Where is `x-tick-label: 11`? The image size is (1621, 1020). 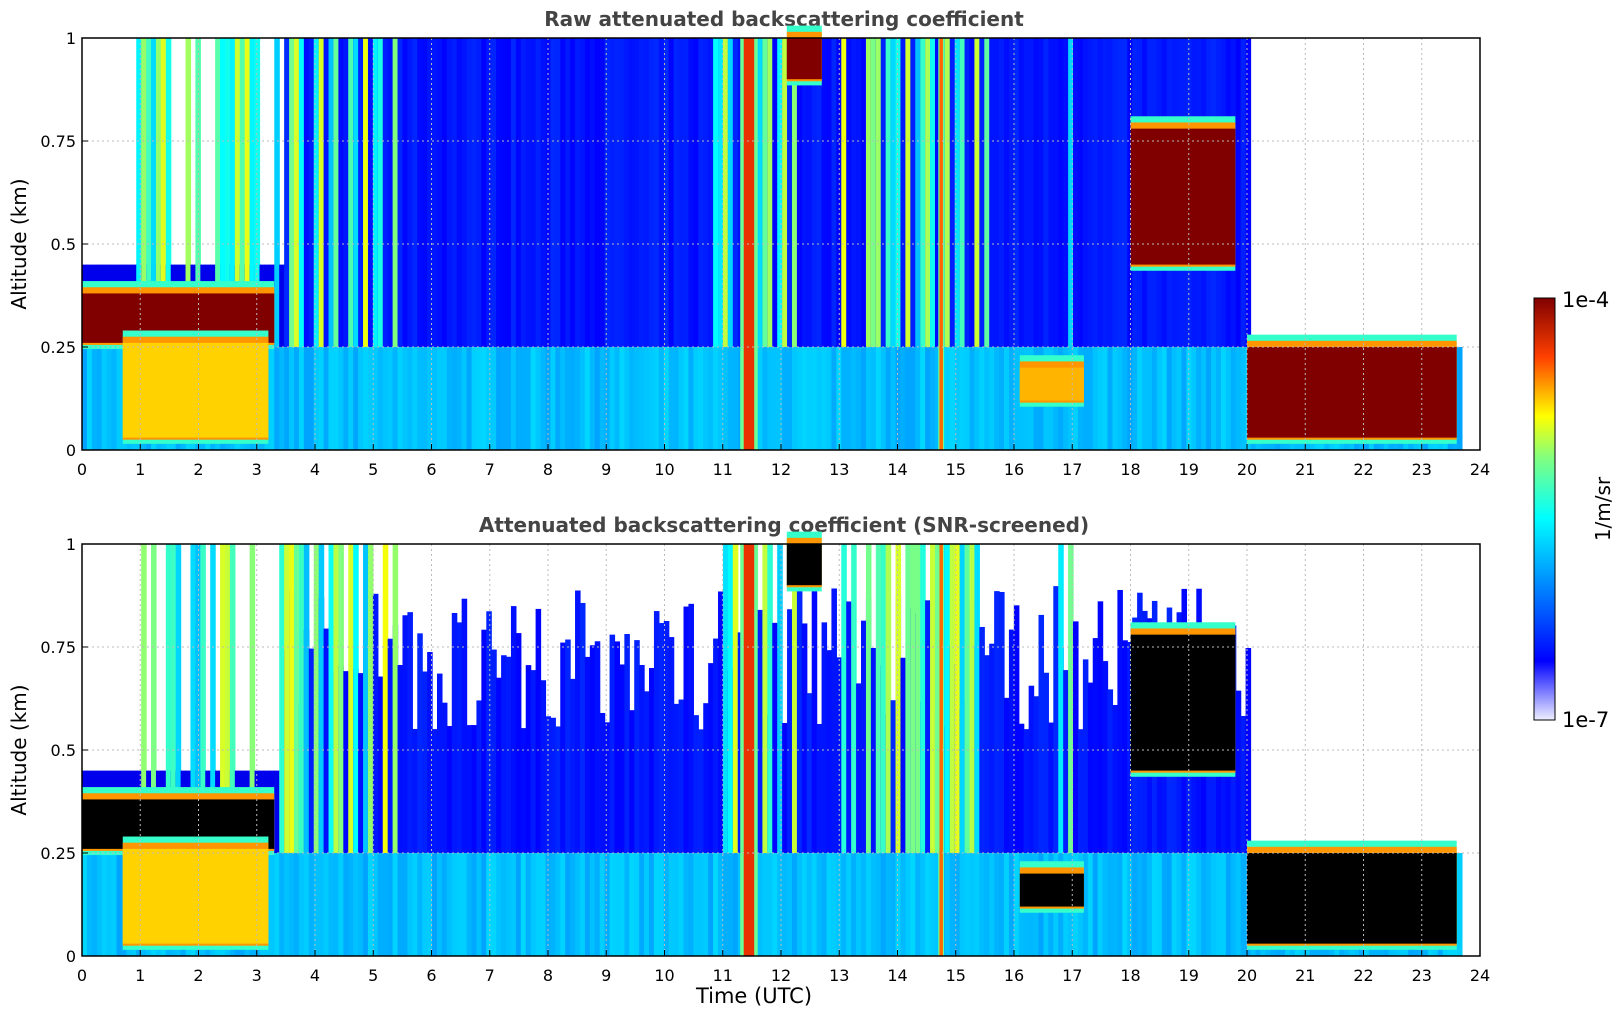
x-tick-label: 11 is located at coordinates (723, 469).